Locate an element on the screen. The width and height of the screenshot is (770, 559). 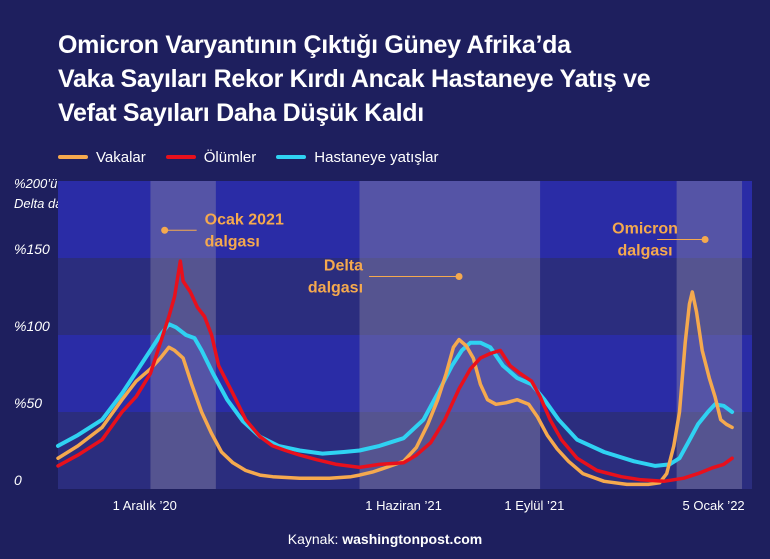
legend-label-cases: Vakalar is located at coordinates (121, 157).